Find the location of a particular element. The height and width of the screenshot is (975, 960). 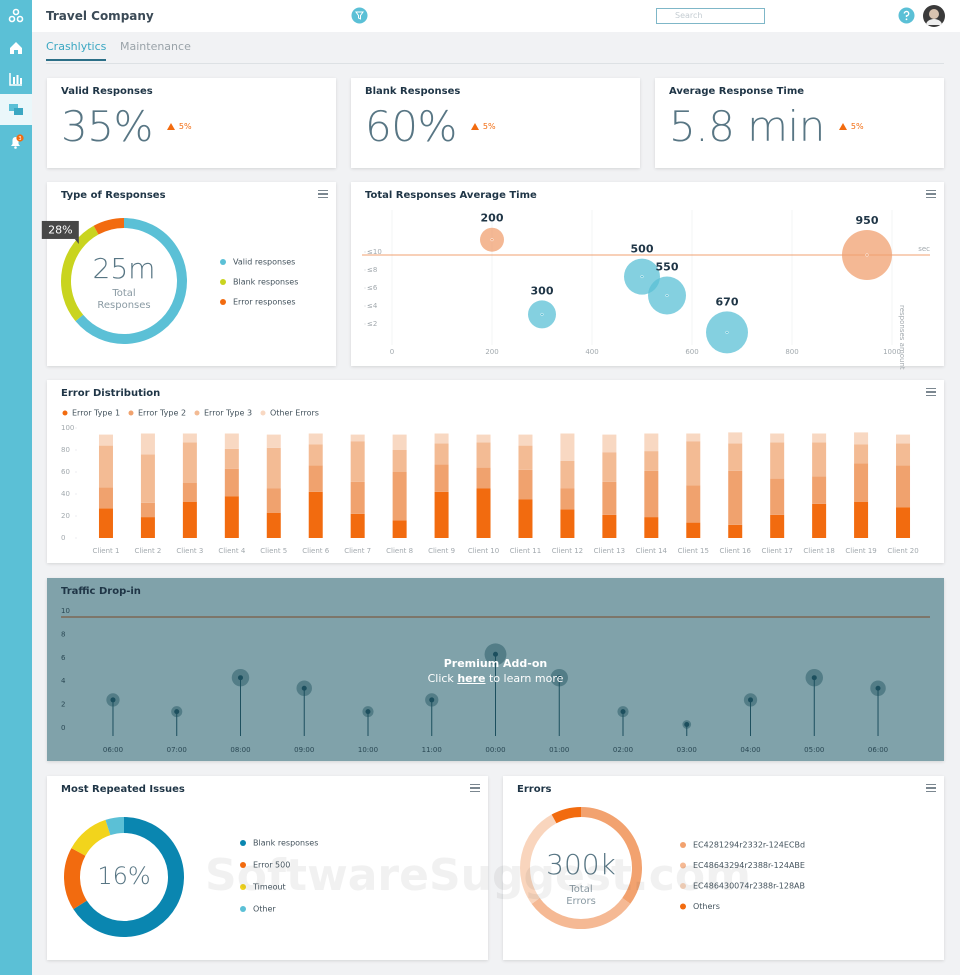

x-tick-label: Client 10 is located at coordinates (483, 551).